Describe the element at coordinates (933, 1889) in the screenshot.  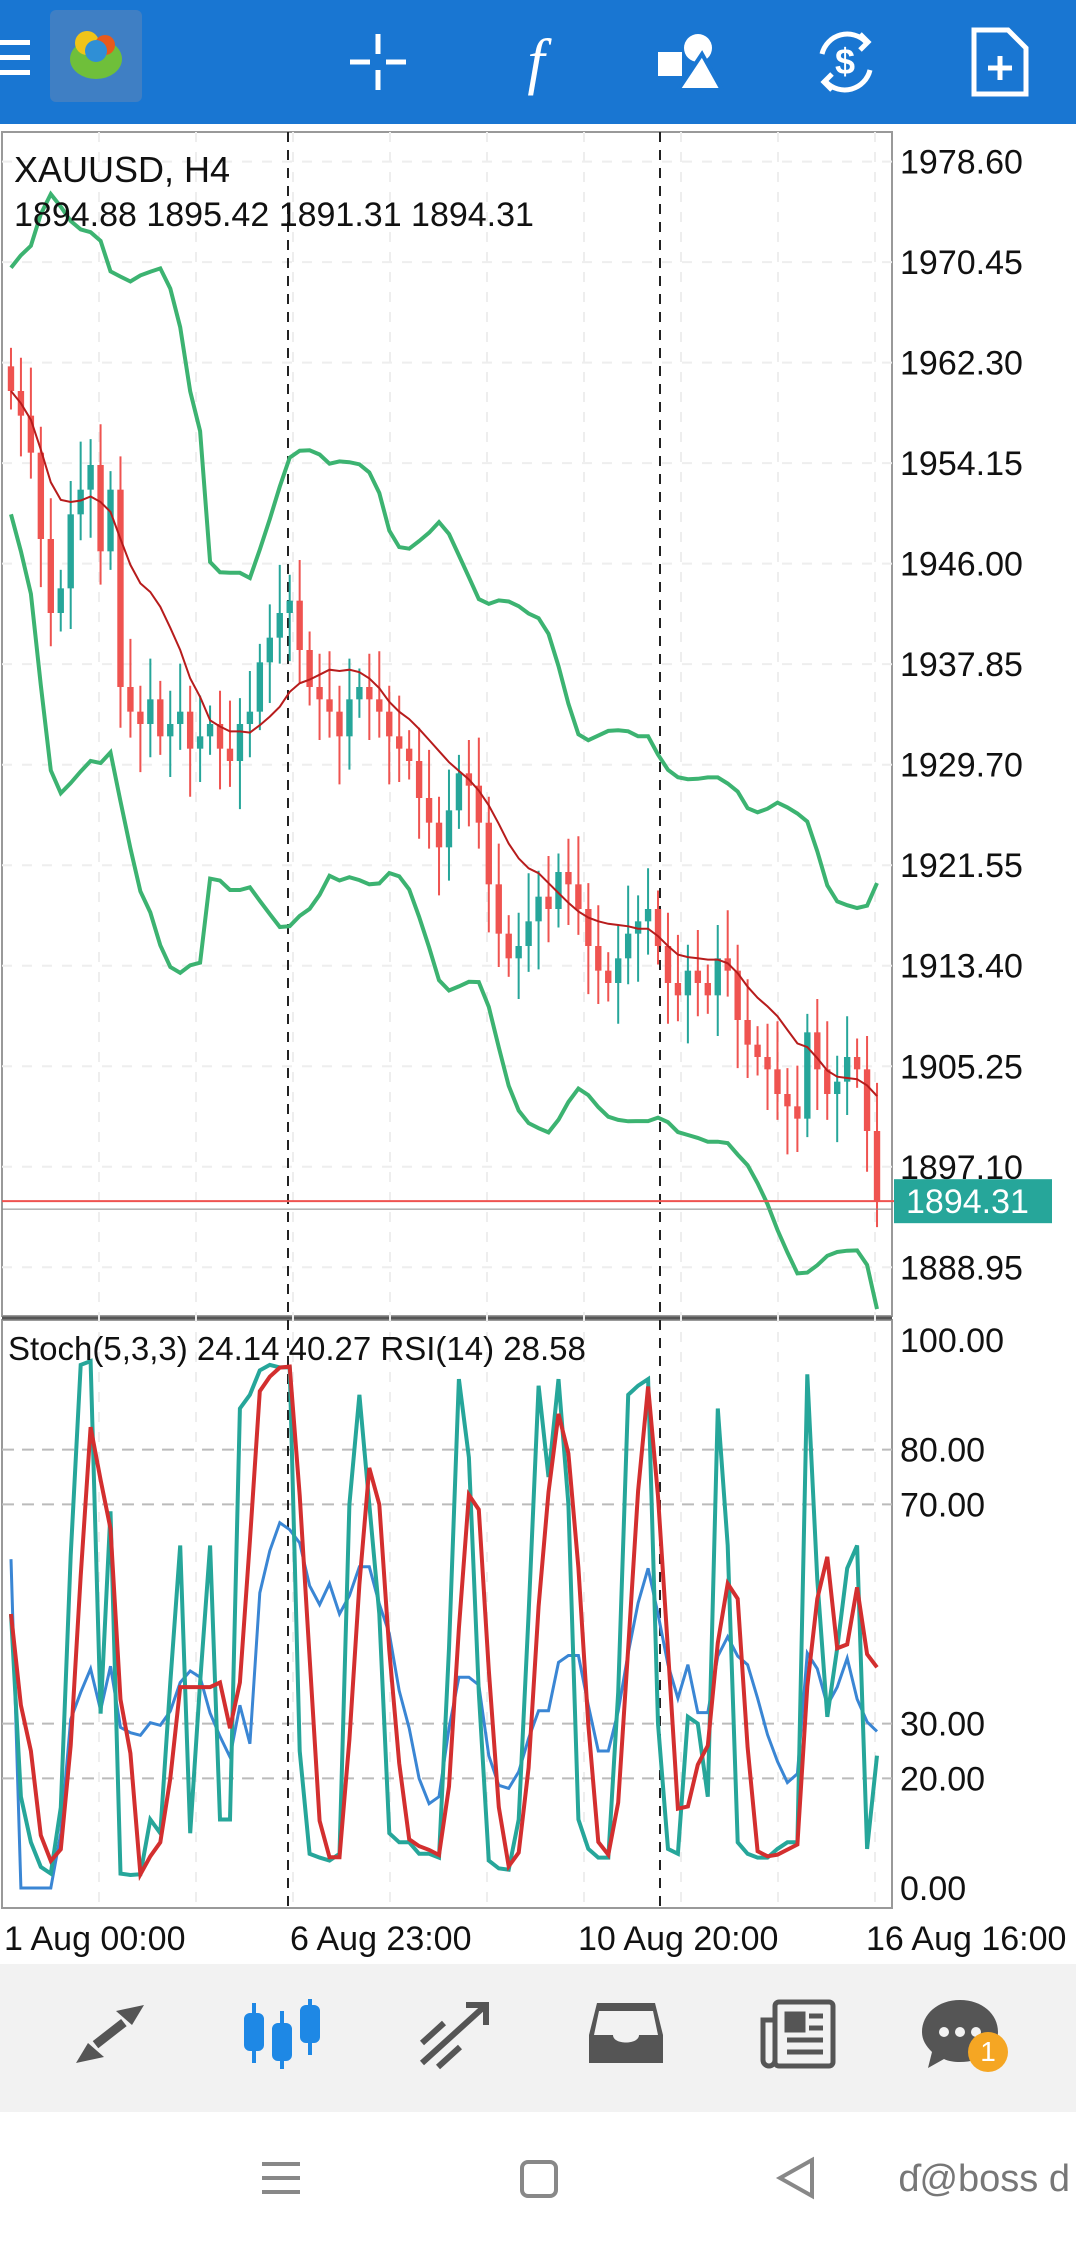
I see `indicator-axis-label: 0.00` at that location.